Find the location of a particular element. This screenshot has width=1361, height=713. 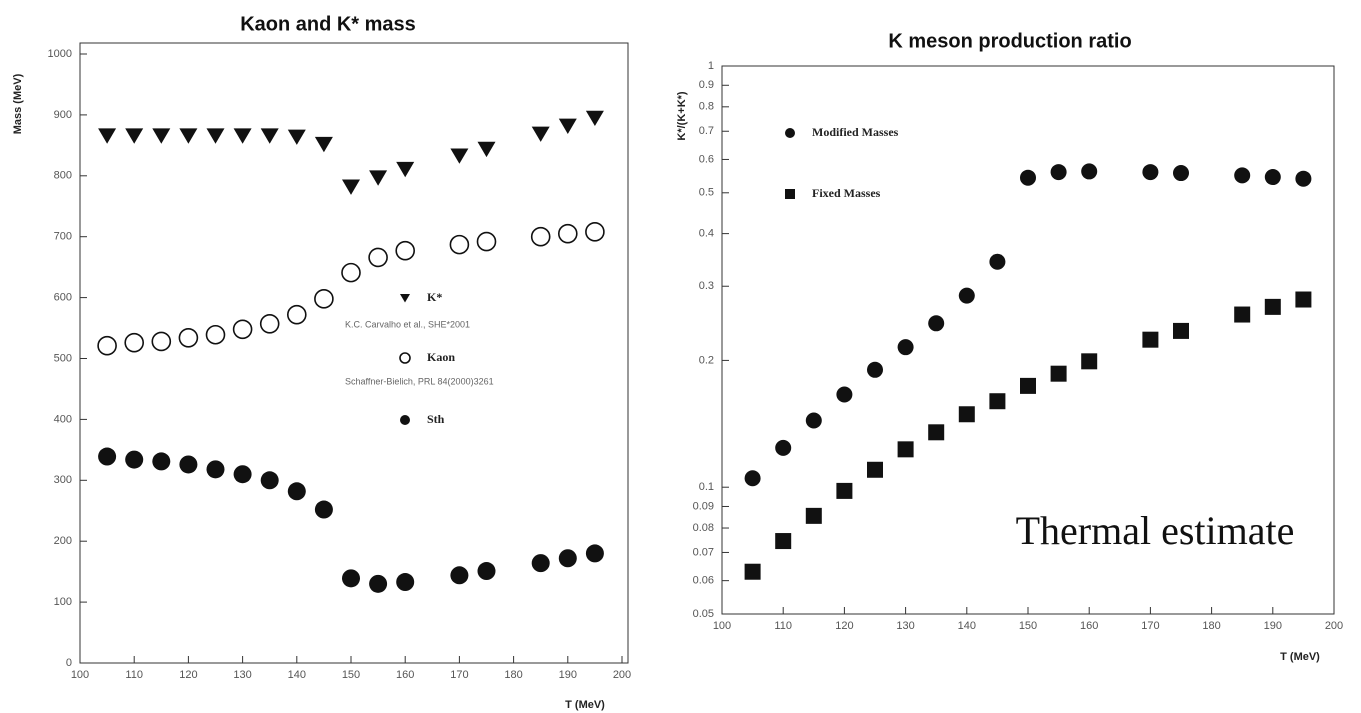

y-tick-label: 0.8 is located at coordinates (706, 107).